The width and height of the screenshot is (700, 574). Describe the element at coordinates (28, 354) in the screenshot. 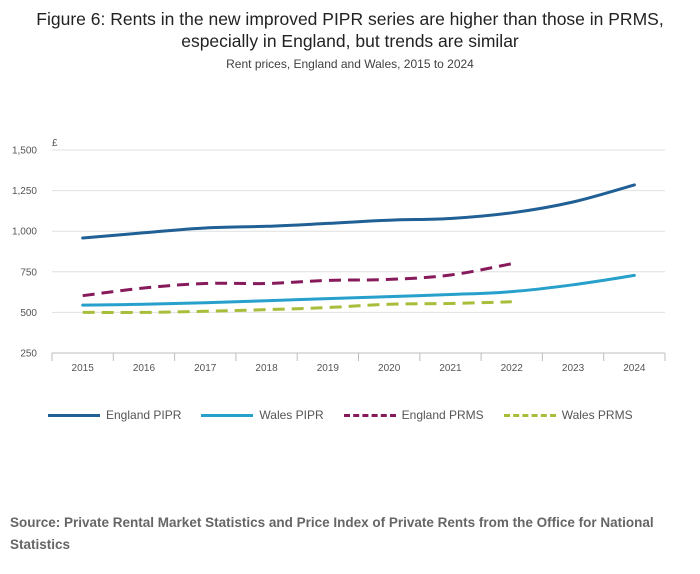

I see `y-tick-label: 250` at that location.